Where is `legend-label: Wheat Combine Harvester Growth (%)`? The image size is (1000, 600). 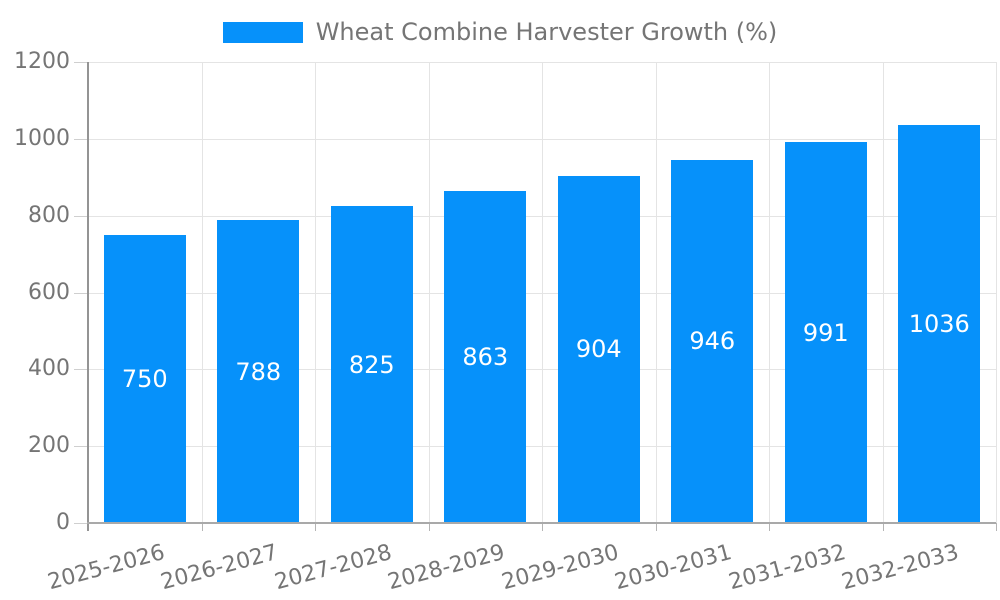
legend-label: Wheat Combine Harvester Growth (%) is located at coordinates (546, 32).